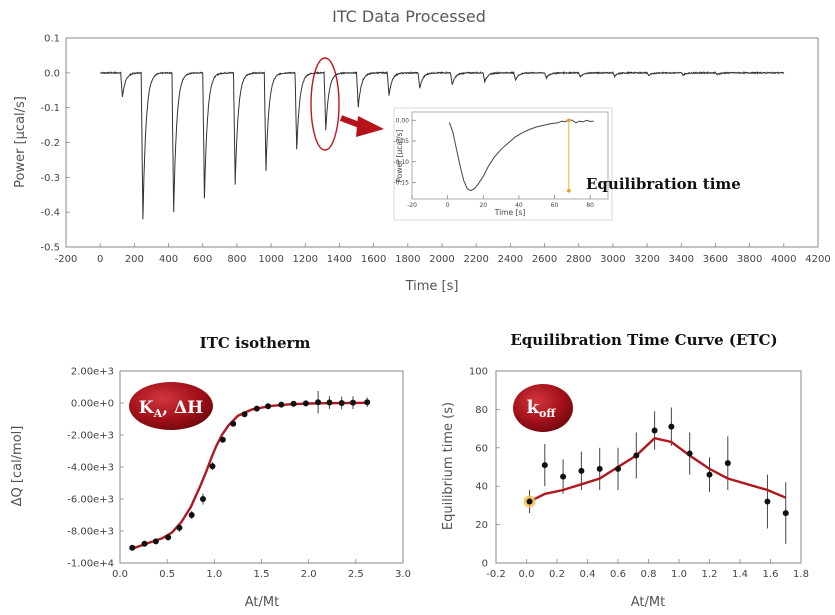 The width and height of the screenshot is (835, 615). Describe the element at coordinates (255, 343) in the screenshot. I see `isotherm-title: ITC isotherm` at that location.